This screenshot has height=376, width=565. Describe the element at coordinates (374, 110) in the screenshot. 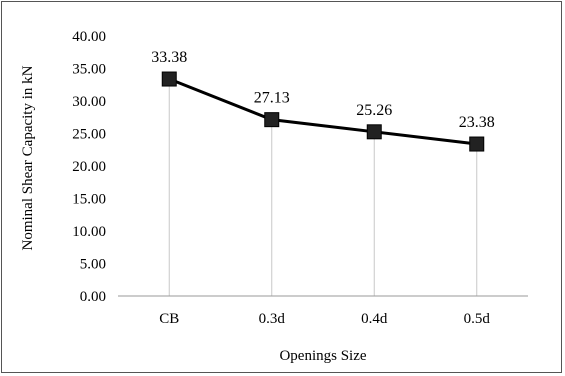

I see `data-label: 25.26` at that location.